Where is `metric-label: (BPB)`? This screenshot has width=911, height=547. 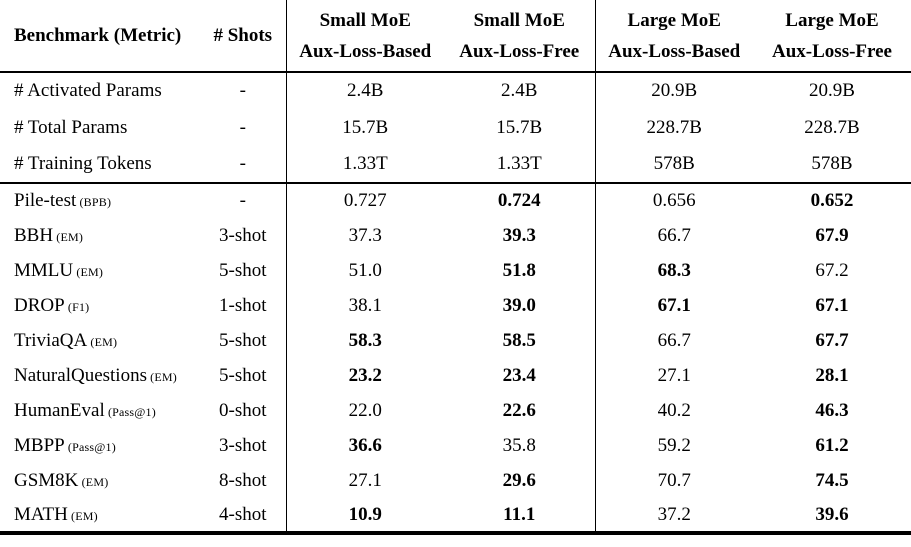
metric-label: (BPB) is located at coordinates (94, 202).